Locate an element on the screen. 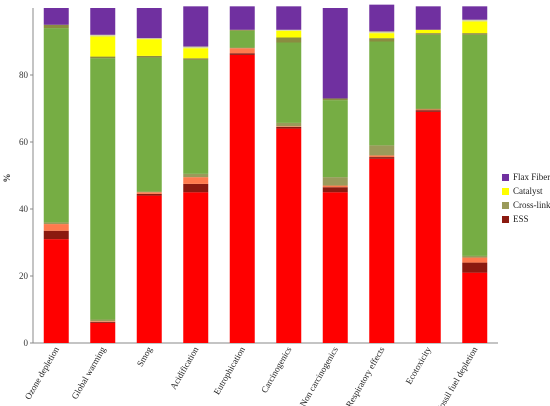 Image resolution: width=550 pixels, height=406 pixels. x-tick-label: Smog is located at coordinates (144, 357).